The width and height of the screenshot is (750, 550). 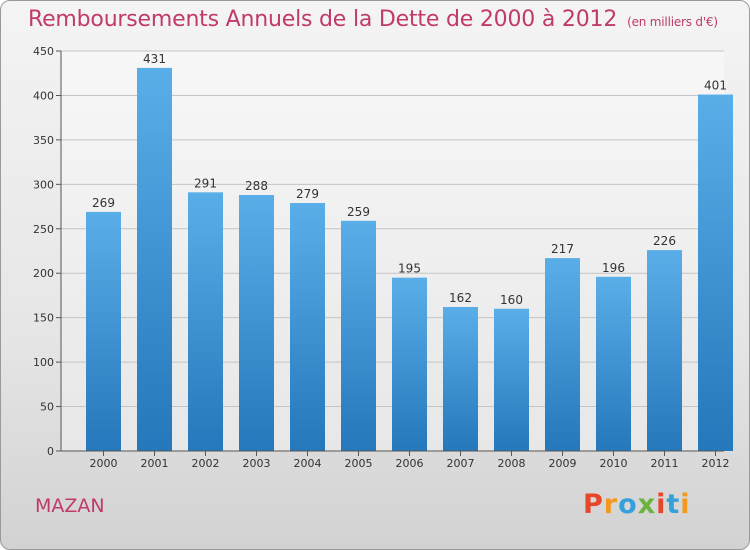 What do you see at coordinates (43, 229) in the screenshot?
I see `y-tick-label: 250` at bounding box center [43, 229].